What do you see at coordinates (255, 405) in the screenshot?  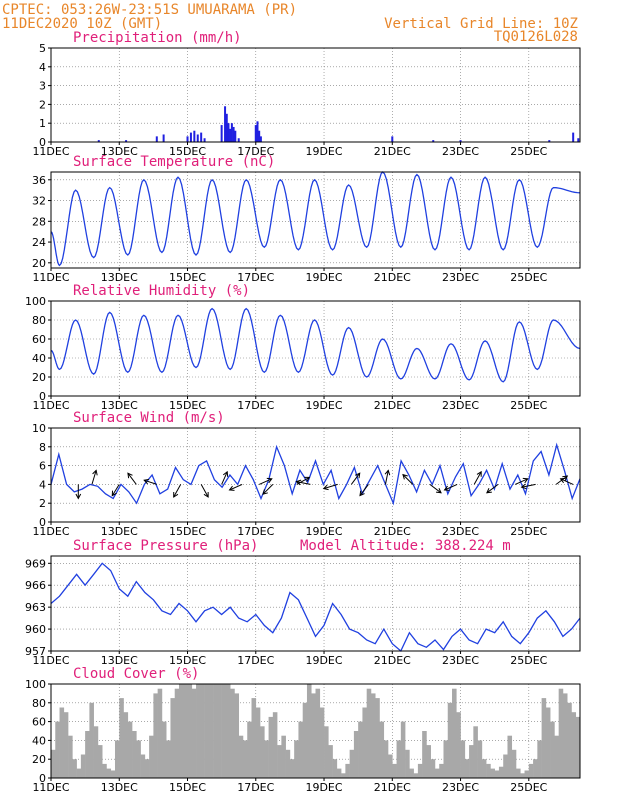 I see `x-tick-label: 17DEC` at bounding box center [255, 405].